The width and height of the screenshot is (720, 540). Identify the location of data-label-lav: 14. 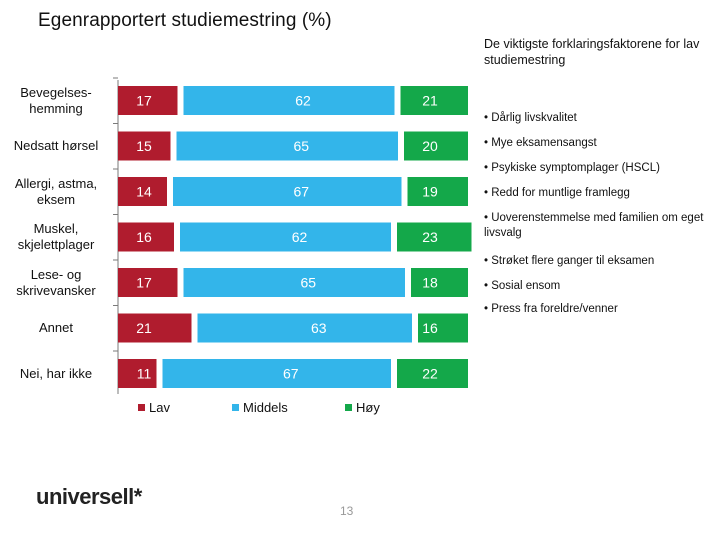
(144, 192).